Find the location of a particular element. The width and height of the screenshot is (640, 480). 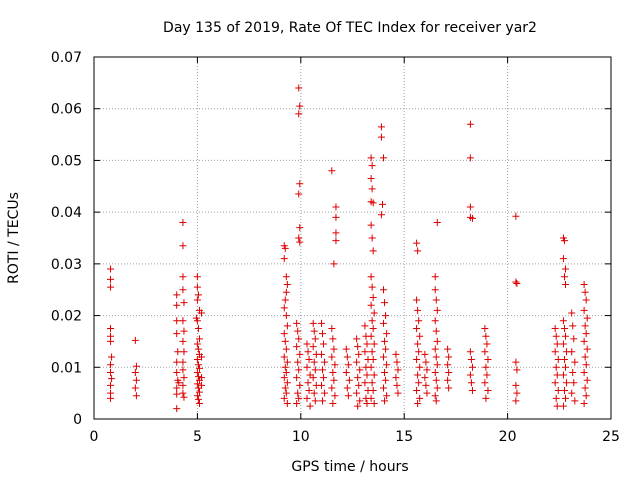

x-tick-label: 20 is located at coordinates (508, 437).